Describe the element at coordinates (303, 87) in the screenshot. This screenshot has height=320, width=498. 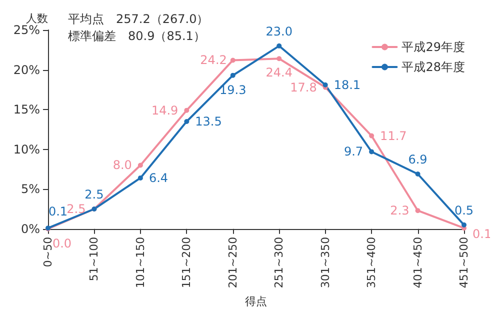
I see `data-label: 17.8` at that location.